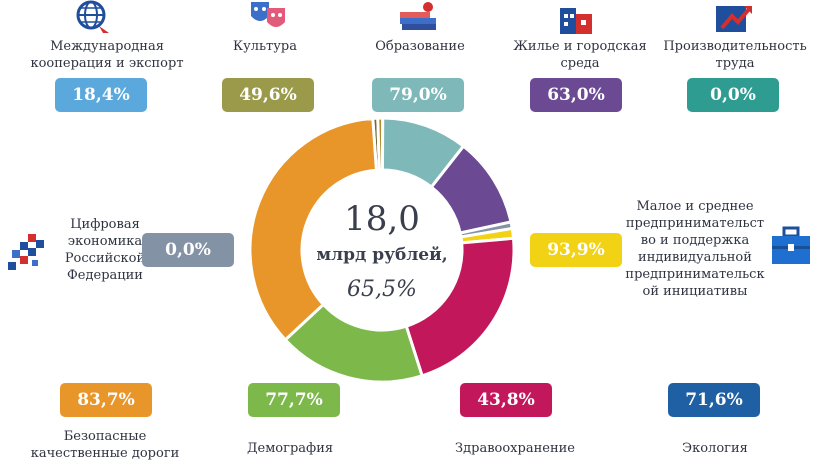 The height and width of the screenshot is (462, 820). What do you see at coordinates (105, 250) in the screenshot?
I see `label-digital: Цифровая экономика Российской Федерации` at bounding box center [105, 250].